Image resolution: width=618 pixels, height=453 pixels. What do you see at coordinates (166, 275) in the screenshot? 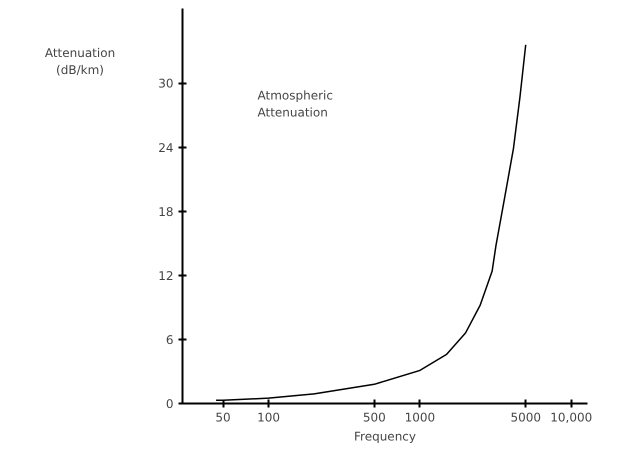
I see `y-tick-label: 12` at bounding box center [166, 275].